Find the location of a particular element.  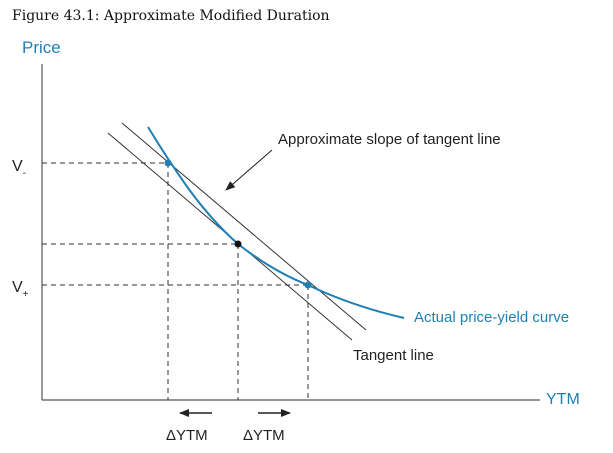

v-minus-main: V is located at coordinates (17, 166).